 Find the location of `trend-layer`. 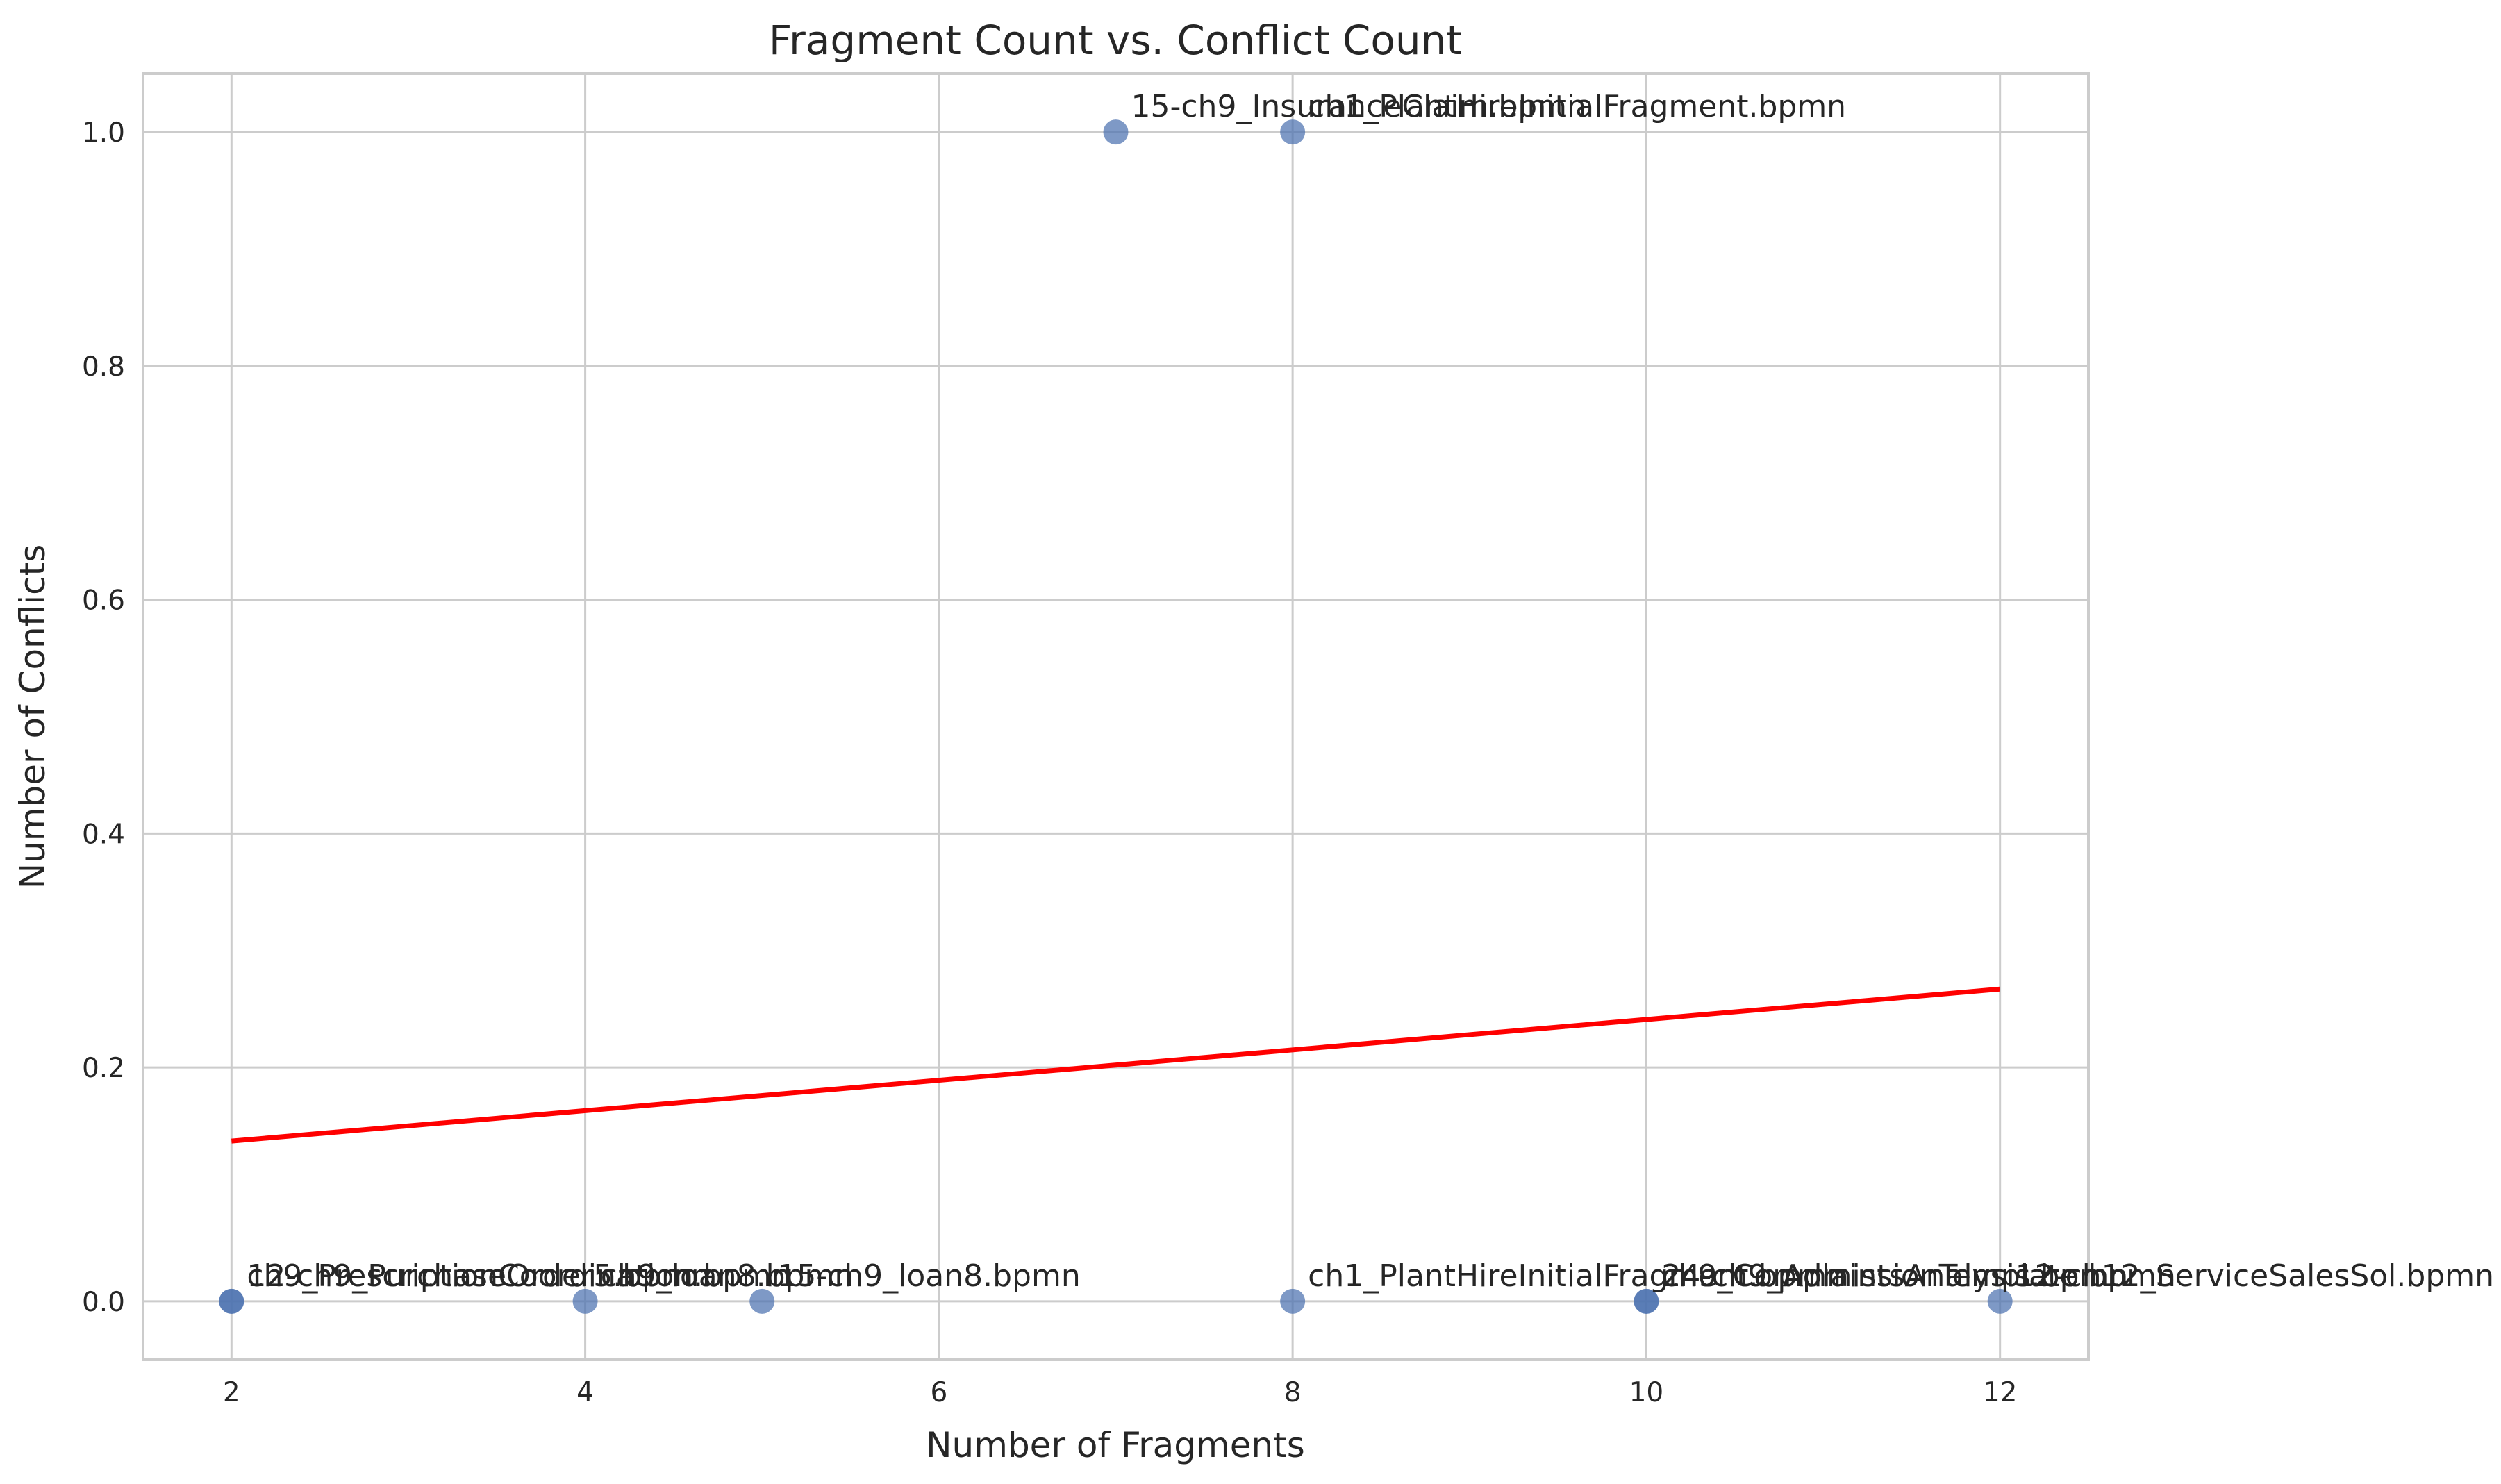

trend-layer is located at coordinates (1115, 1065).